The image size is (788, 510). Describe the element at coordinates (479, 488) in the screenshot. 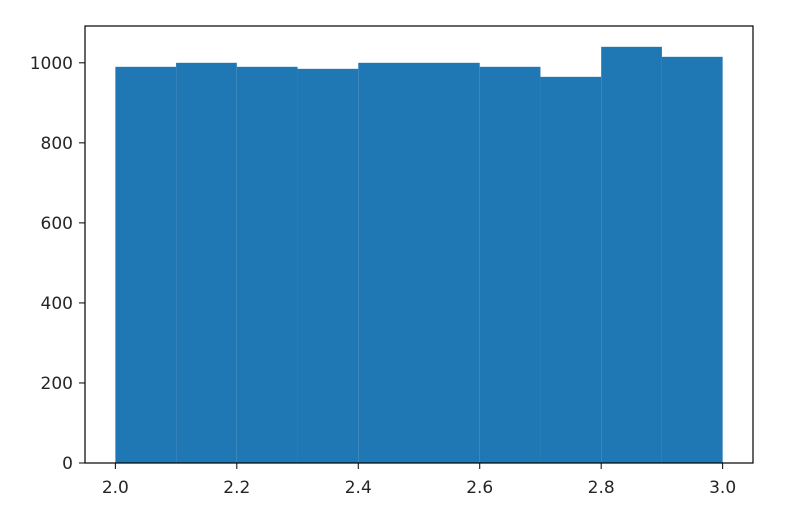

I see `x-tick-label: 2.6` at that location.